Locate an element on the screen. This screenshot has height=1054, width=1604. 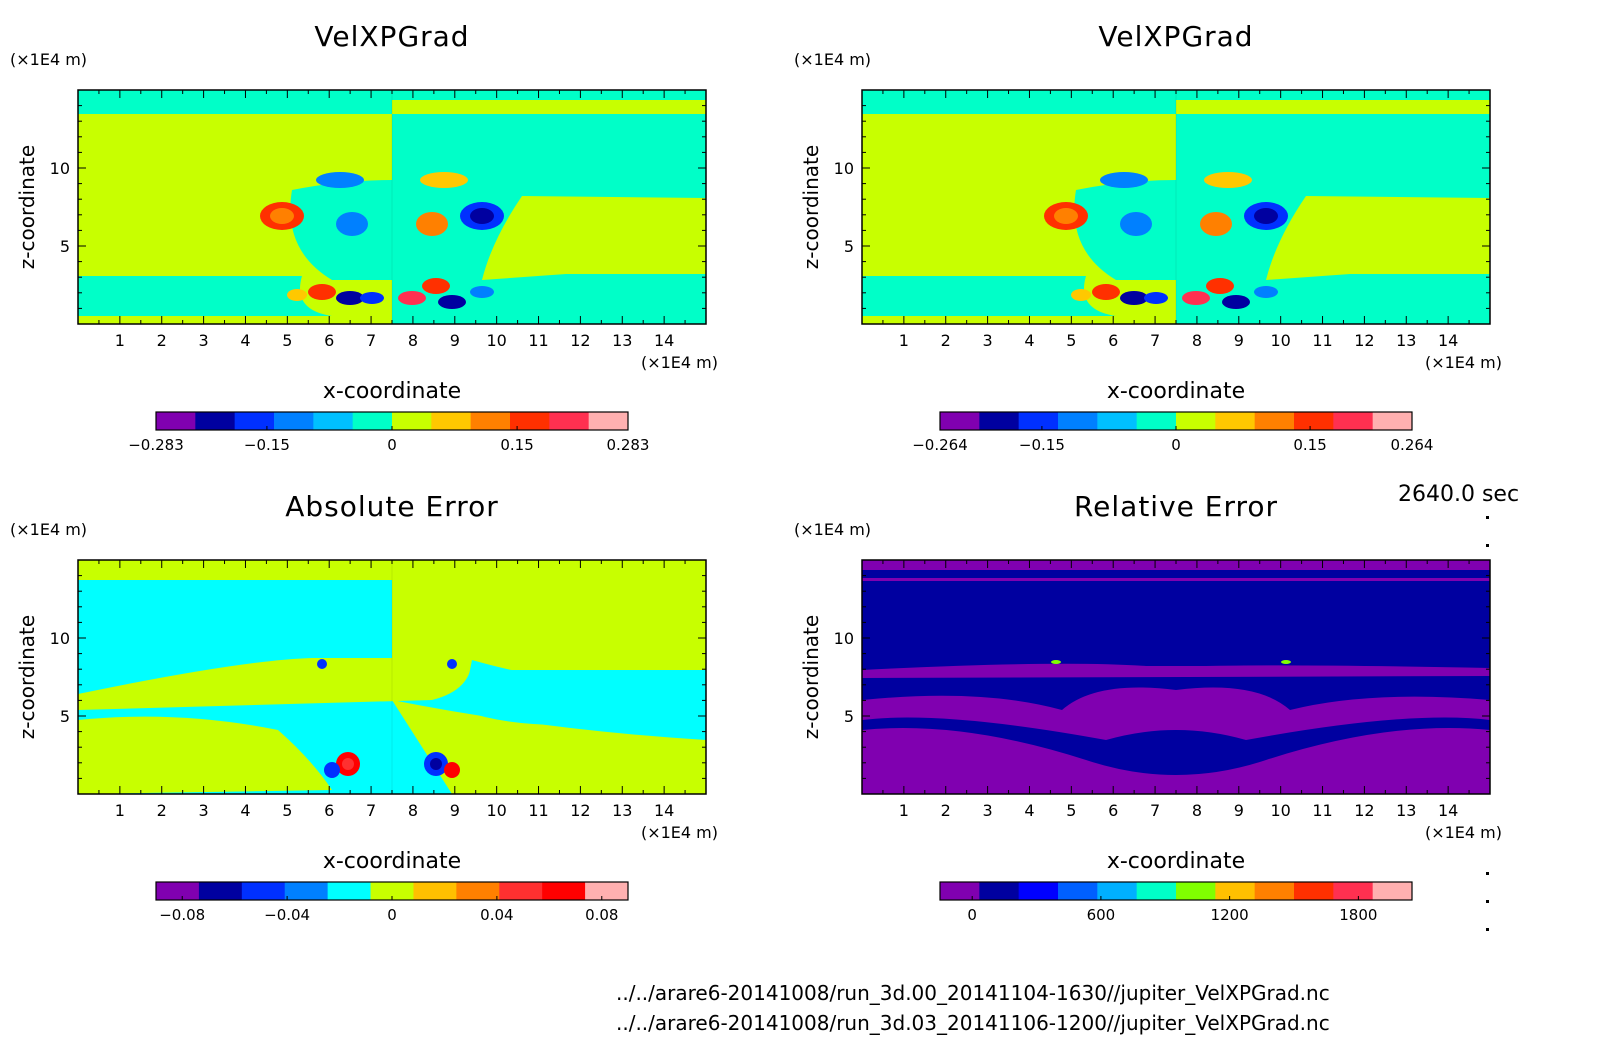
colorbar-tick-label: −0.283 is located at coordinates (156, 445).